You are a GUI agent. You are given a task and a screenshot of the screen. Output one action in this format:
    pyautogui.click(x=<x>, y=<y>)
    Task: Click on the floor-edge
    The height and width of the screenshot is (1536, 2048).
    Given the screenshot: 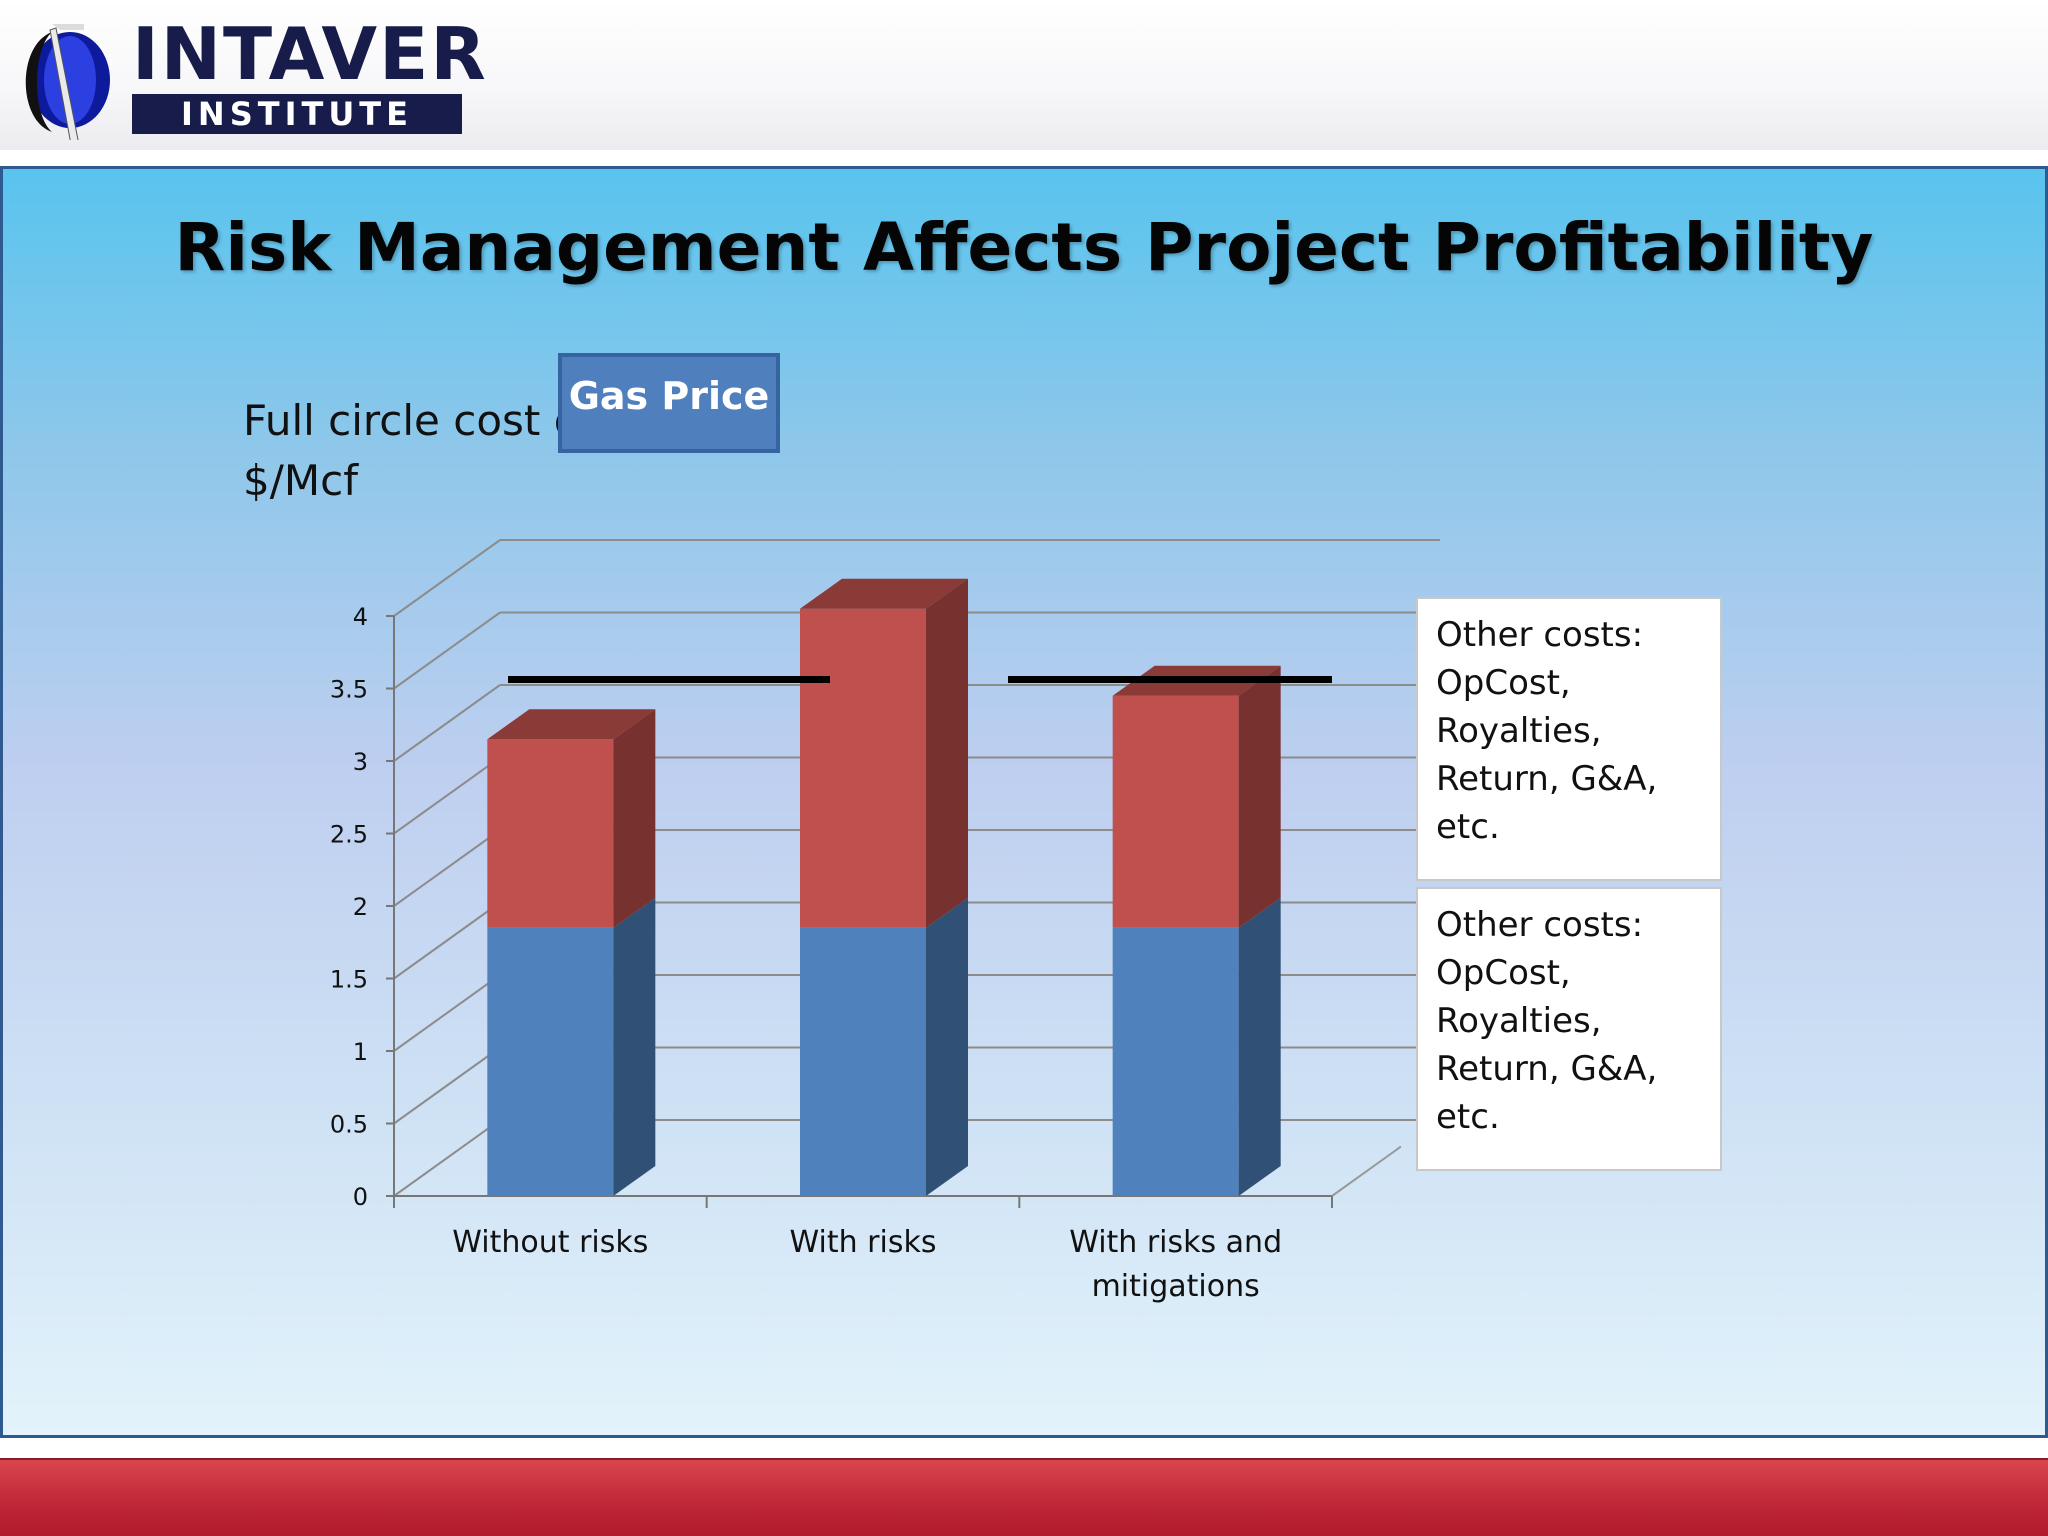 What is the action you would take?
    pyautogui.click(x=1366, y=1171)
    